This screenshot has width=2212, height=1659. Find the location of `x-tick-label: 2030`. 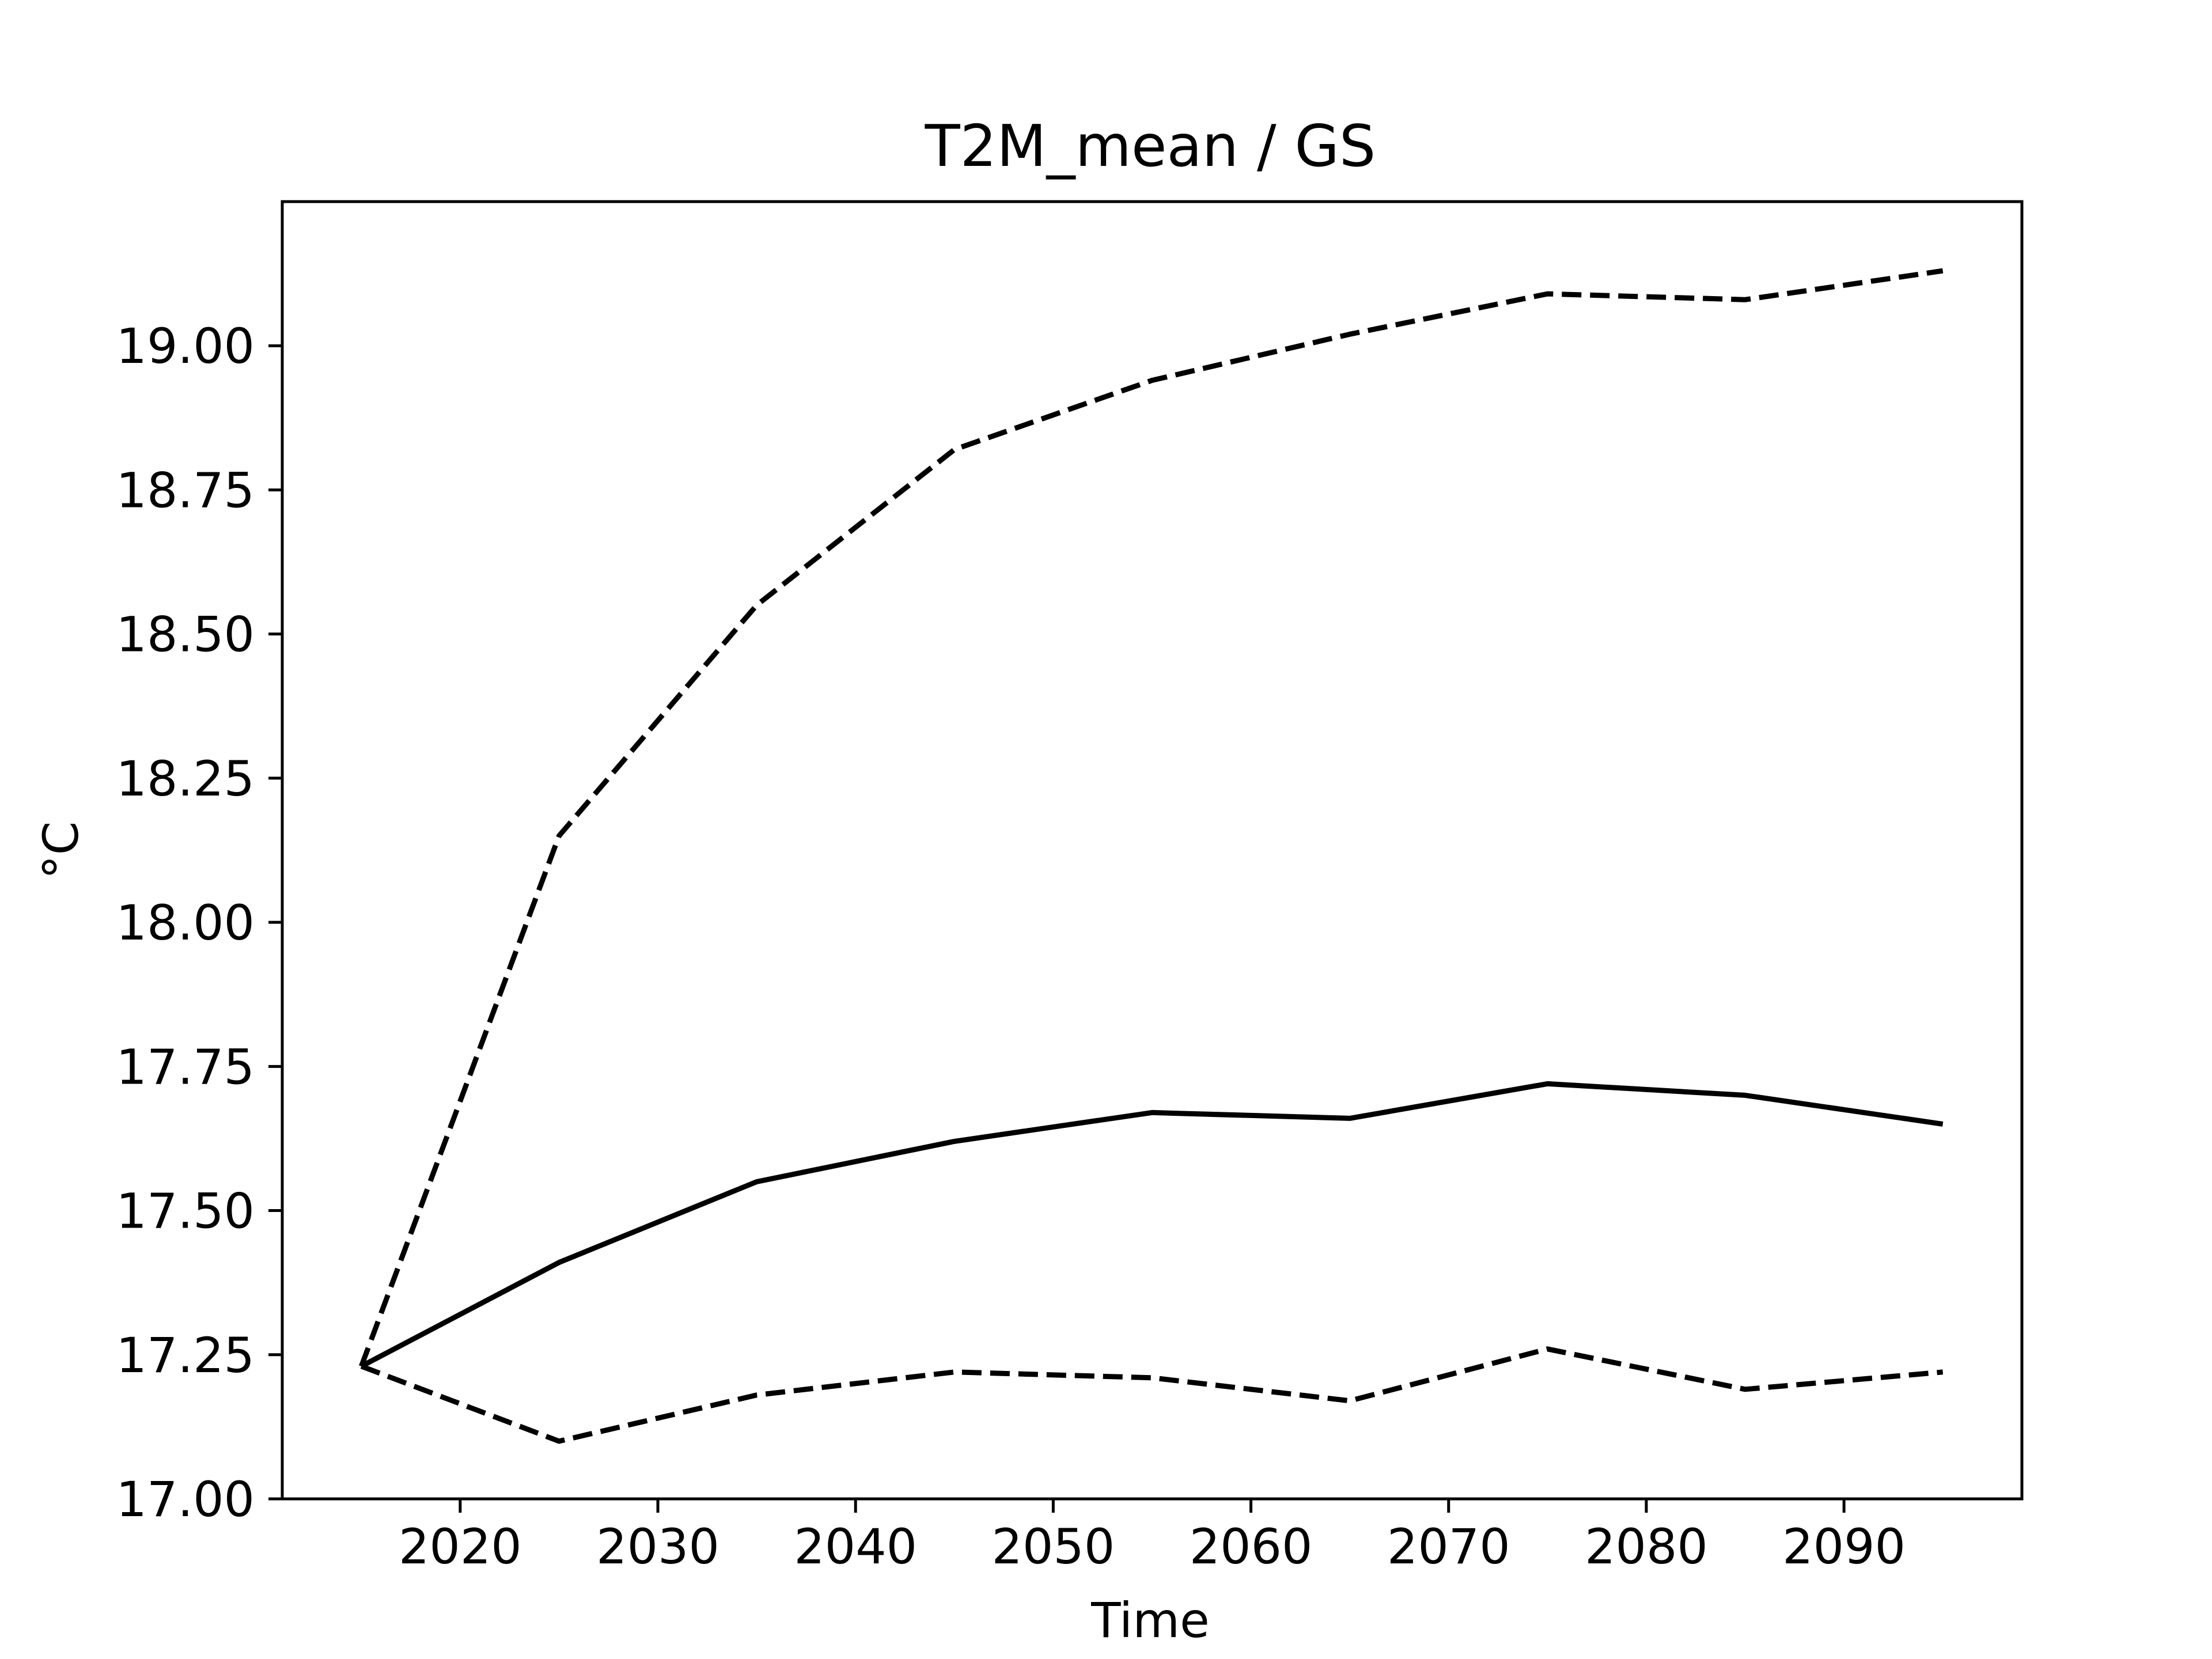

x-tick-label: 2030 is located at coordinates (657, 1546).